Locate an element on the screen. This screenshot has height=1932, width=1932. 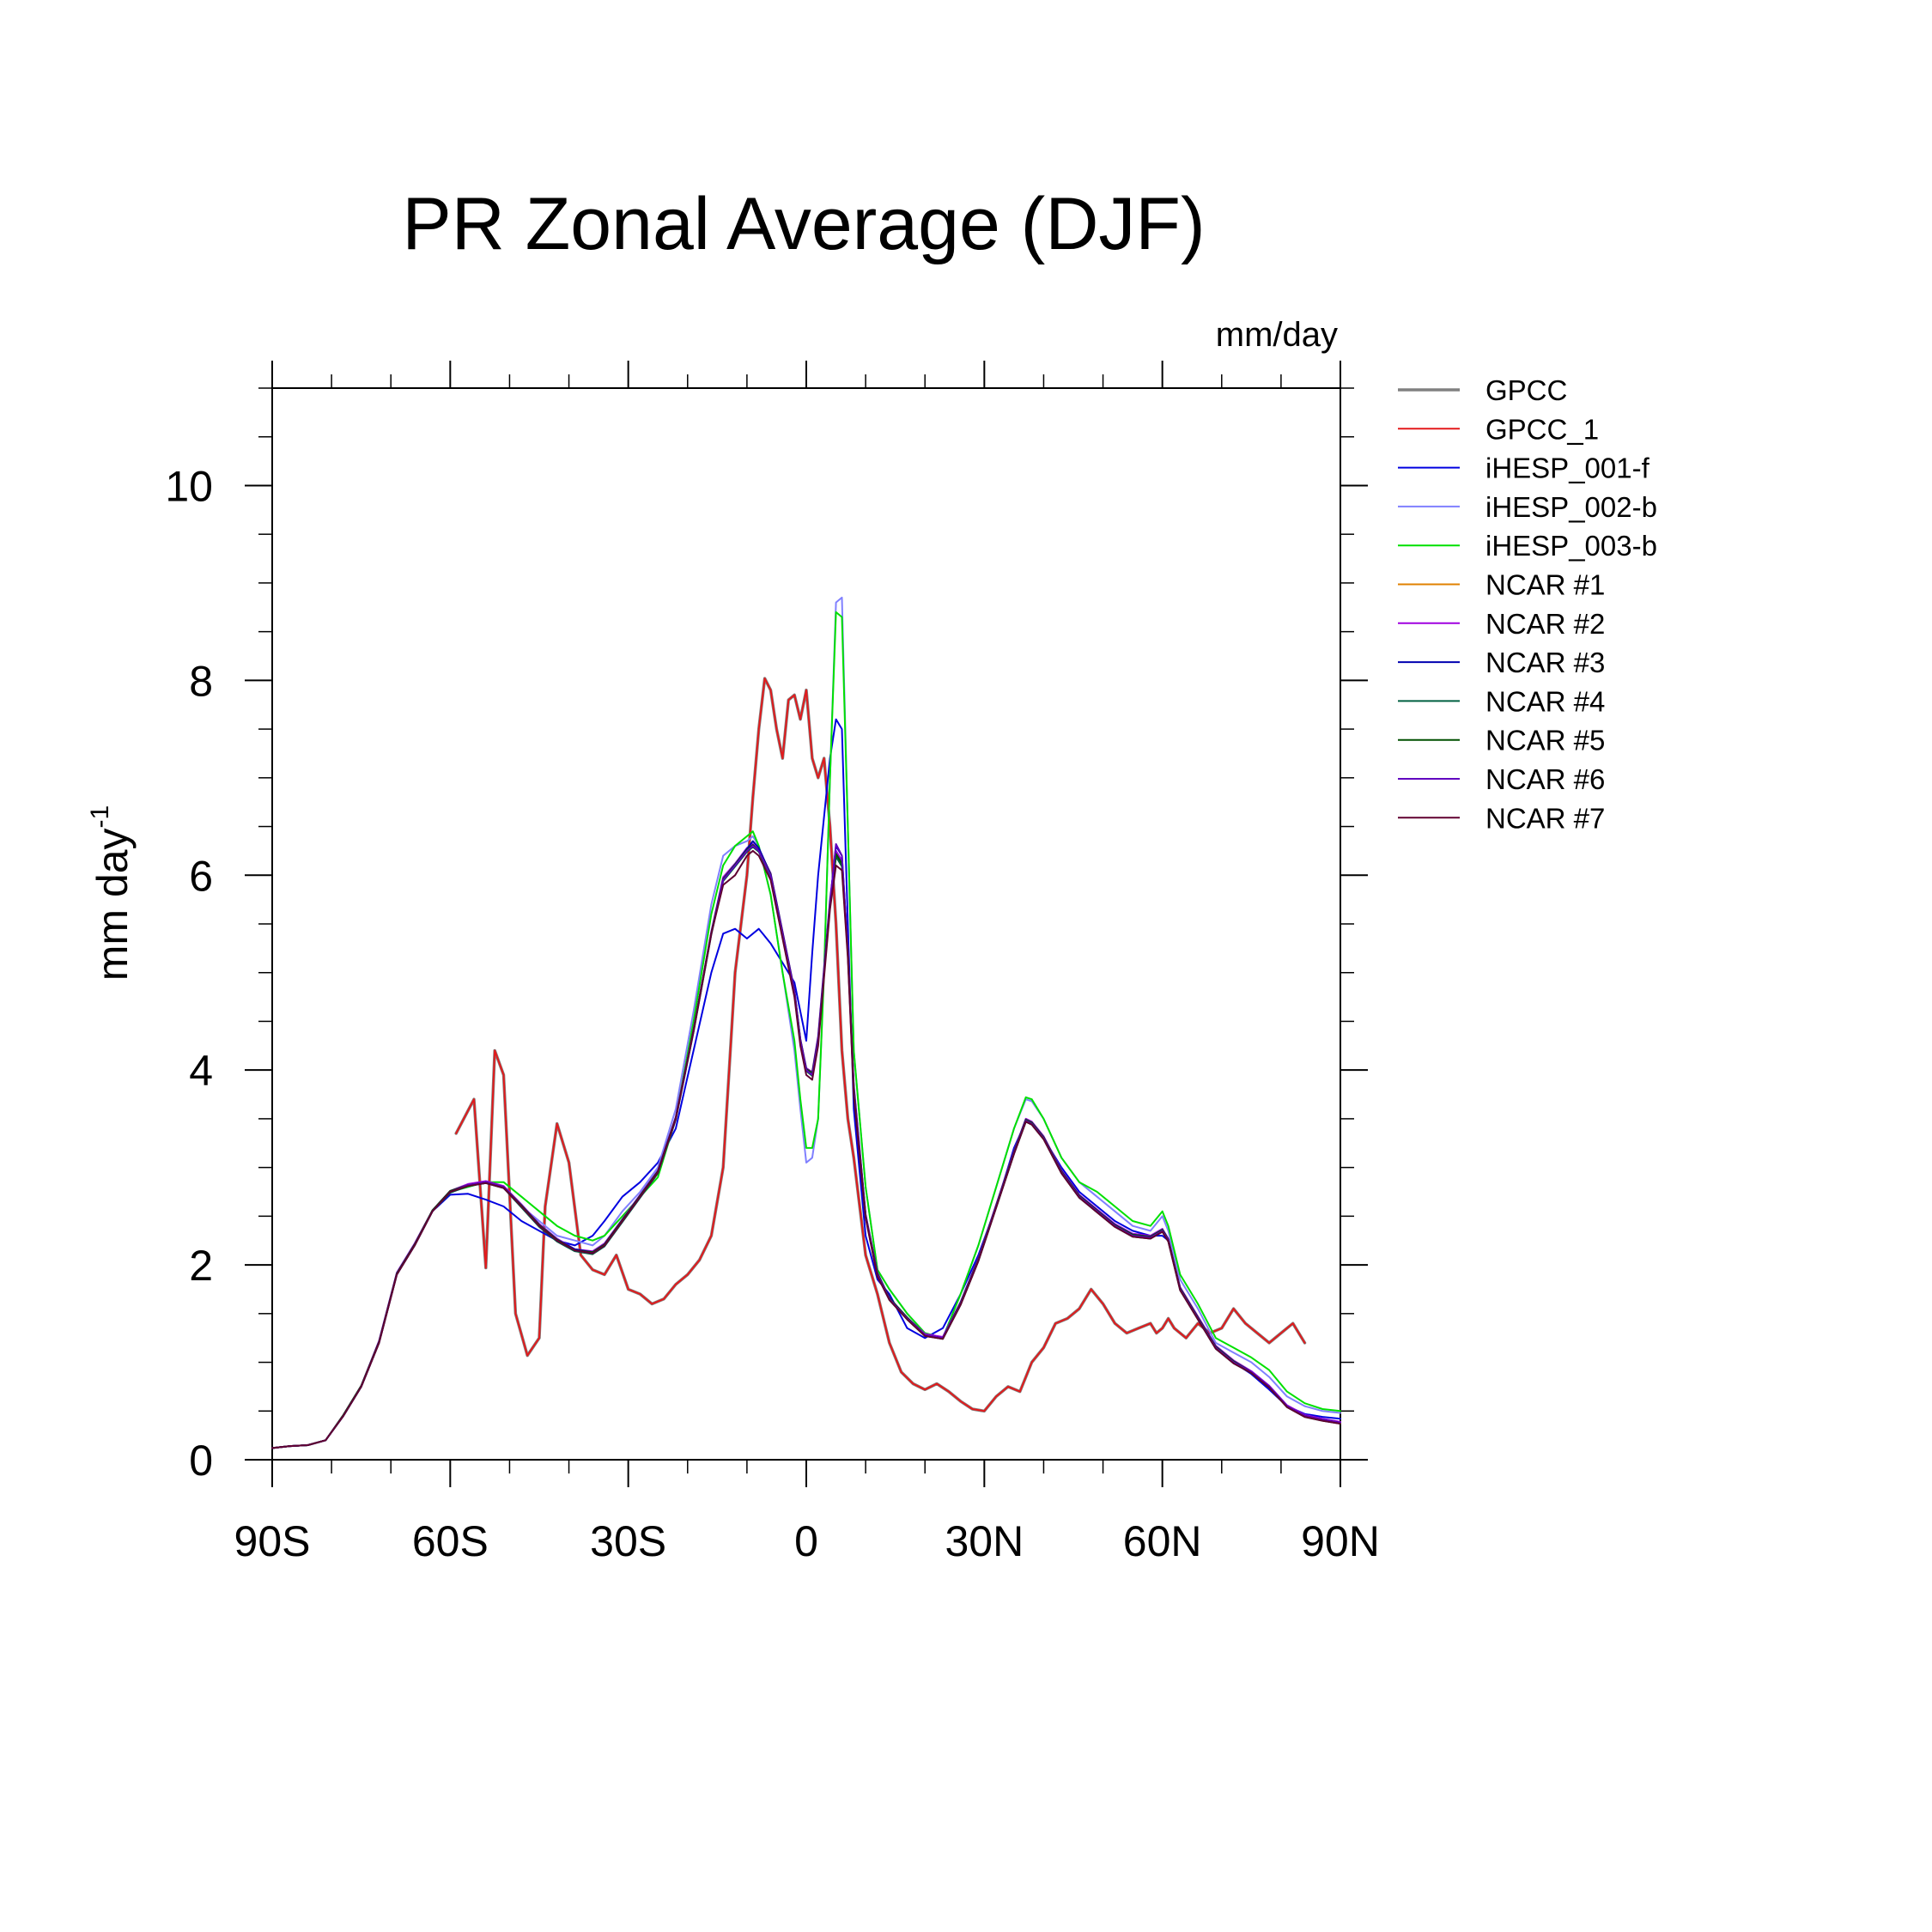
x-tick-label: 30N is located at coordinates (984, 1541).